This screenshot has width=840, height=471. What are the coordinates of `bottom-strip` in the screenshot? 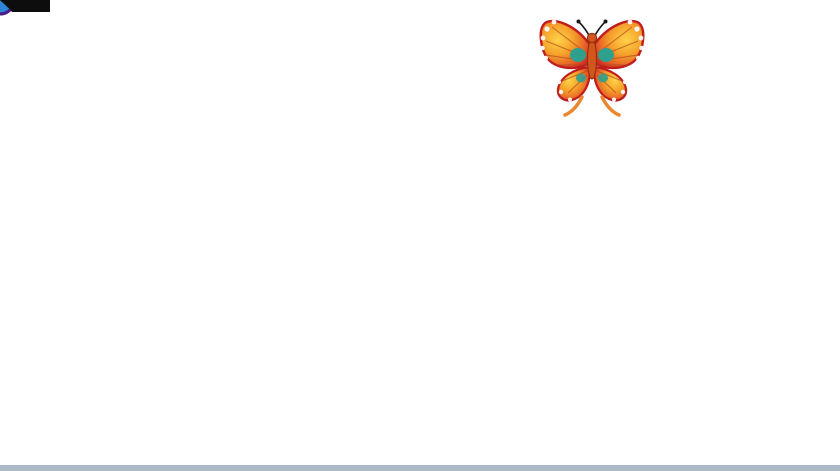 It's located at (420, 468).